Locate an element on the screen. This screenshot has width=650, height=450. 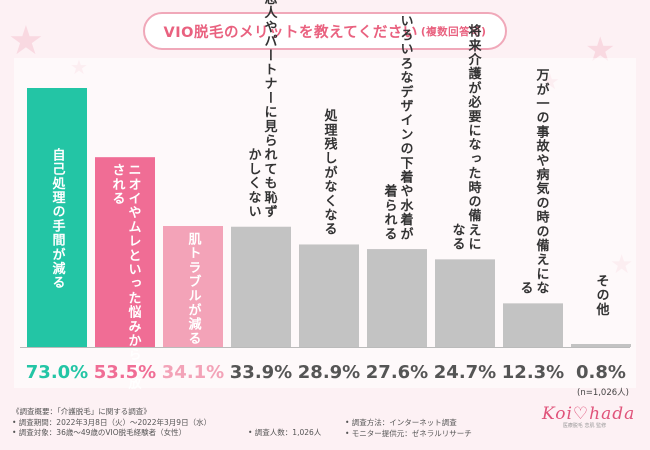
footnote-provider: • モニター提供元：ゼネラルリサーチ is located at coordinates (408, 433).